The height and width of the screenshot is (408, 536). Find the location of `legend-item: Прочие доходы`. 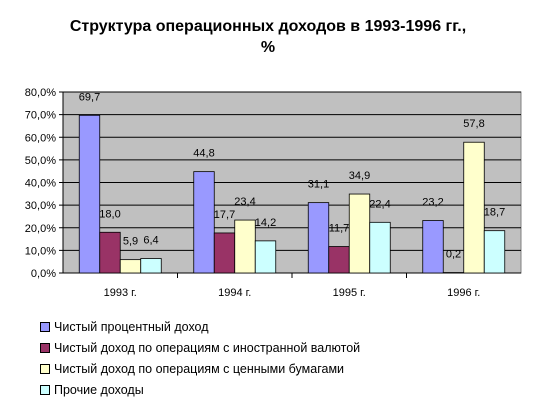

legend-item: Прочие доходы is located at coordinates (200, 389).